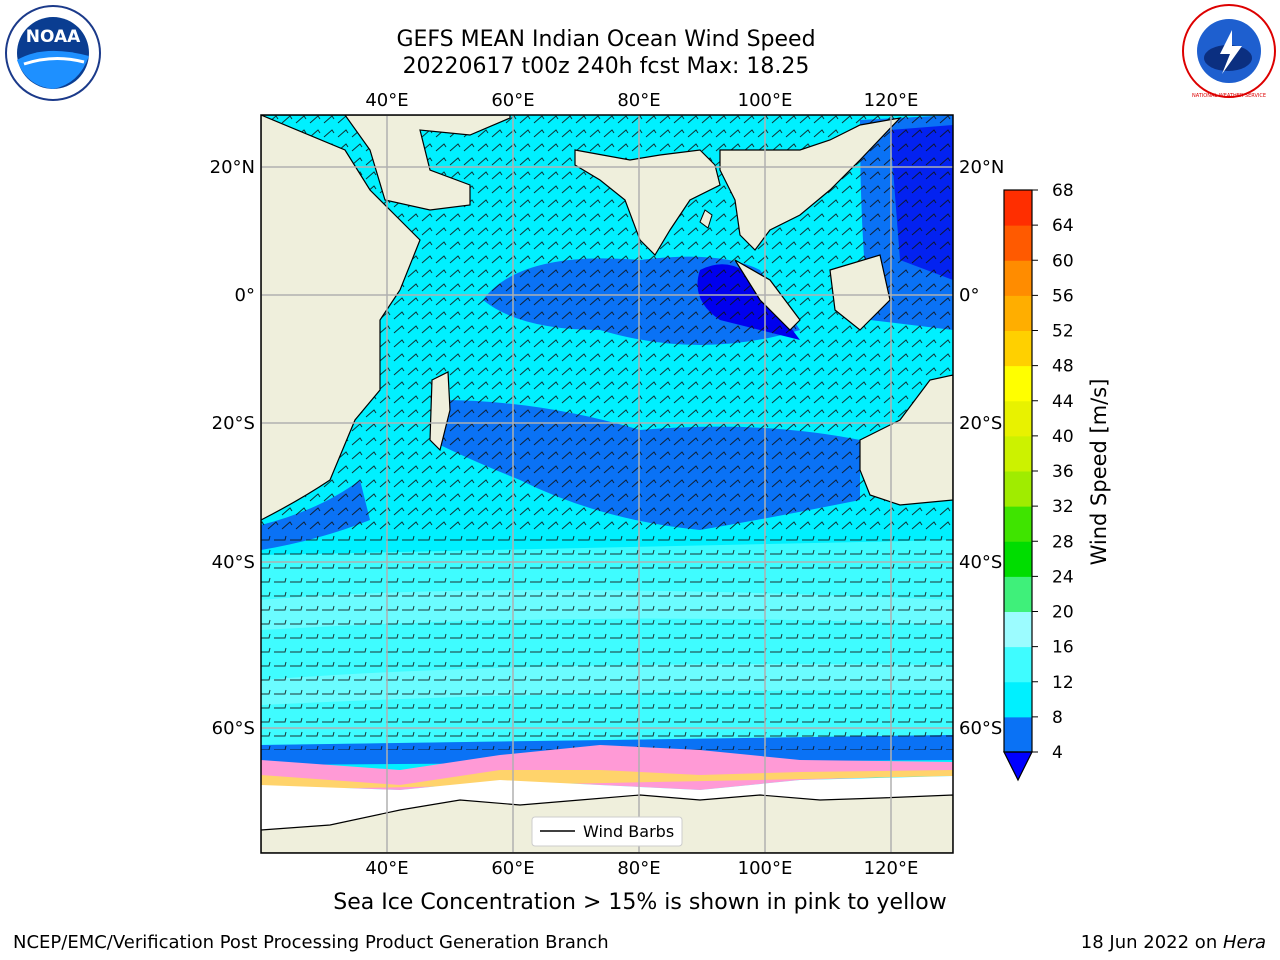 The width and height of the screenshot is (1280, 960). What do you see at coordinates (607, 642) in the screenshot?
I see `wind-barbs-south` at bounding box center [607, 642].